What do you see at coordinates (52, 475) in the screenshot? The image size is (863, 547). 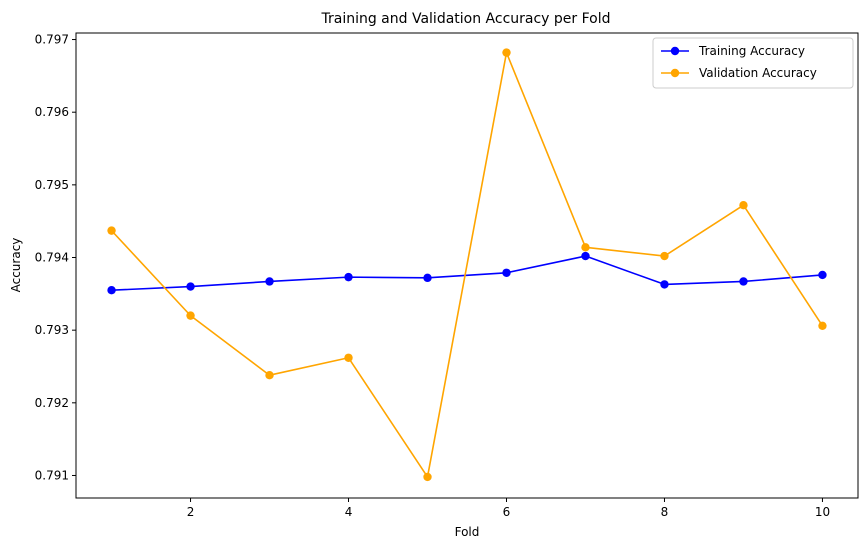 I see `y-tick-label: 0.791` at bounding box center [52, 475].